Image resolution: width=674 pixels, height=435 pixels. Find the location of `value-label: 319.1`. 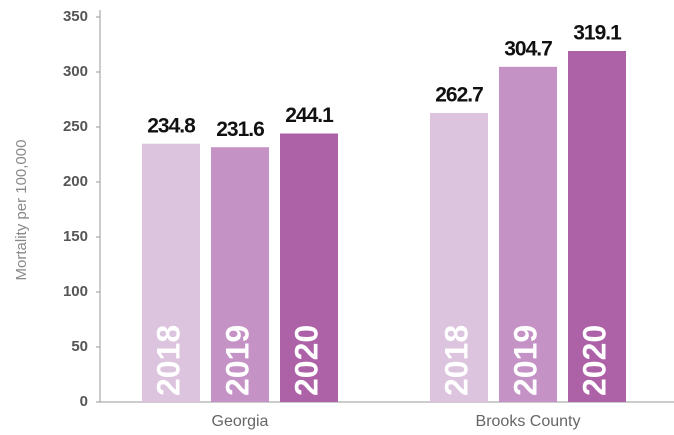

value-label: 319.1 is located at coordinates (597, 33).